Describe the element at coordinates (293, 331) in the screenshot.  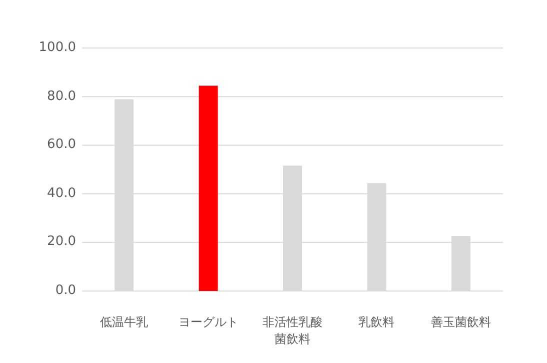
I see `x-tick-label: 非活性乳酸菌飲料` at that location.